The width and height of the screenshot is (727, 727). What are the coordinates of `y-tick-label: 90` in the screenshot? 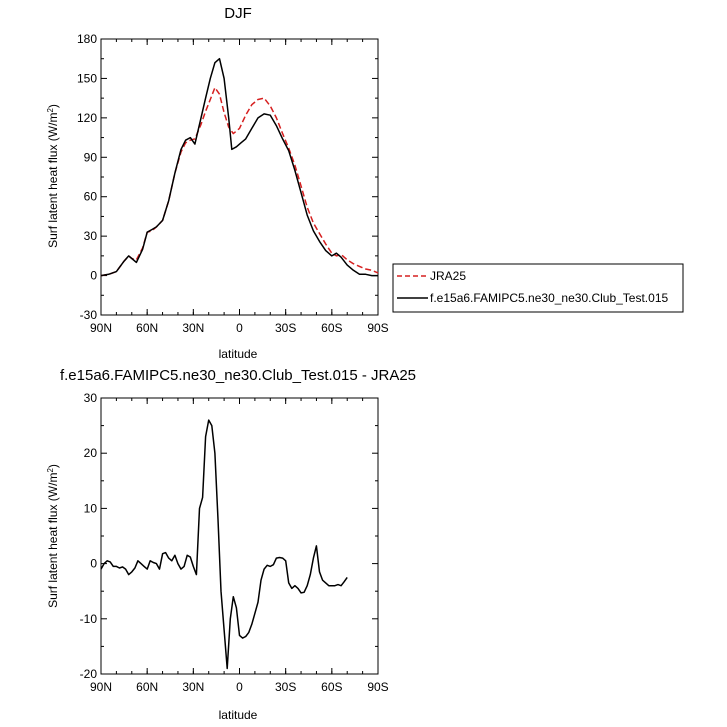 It's located at (91, 157).